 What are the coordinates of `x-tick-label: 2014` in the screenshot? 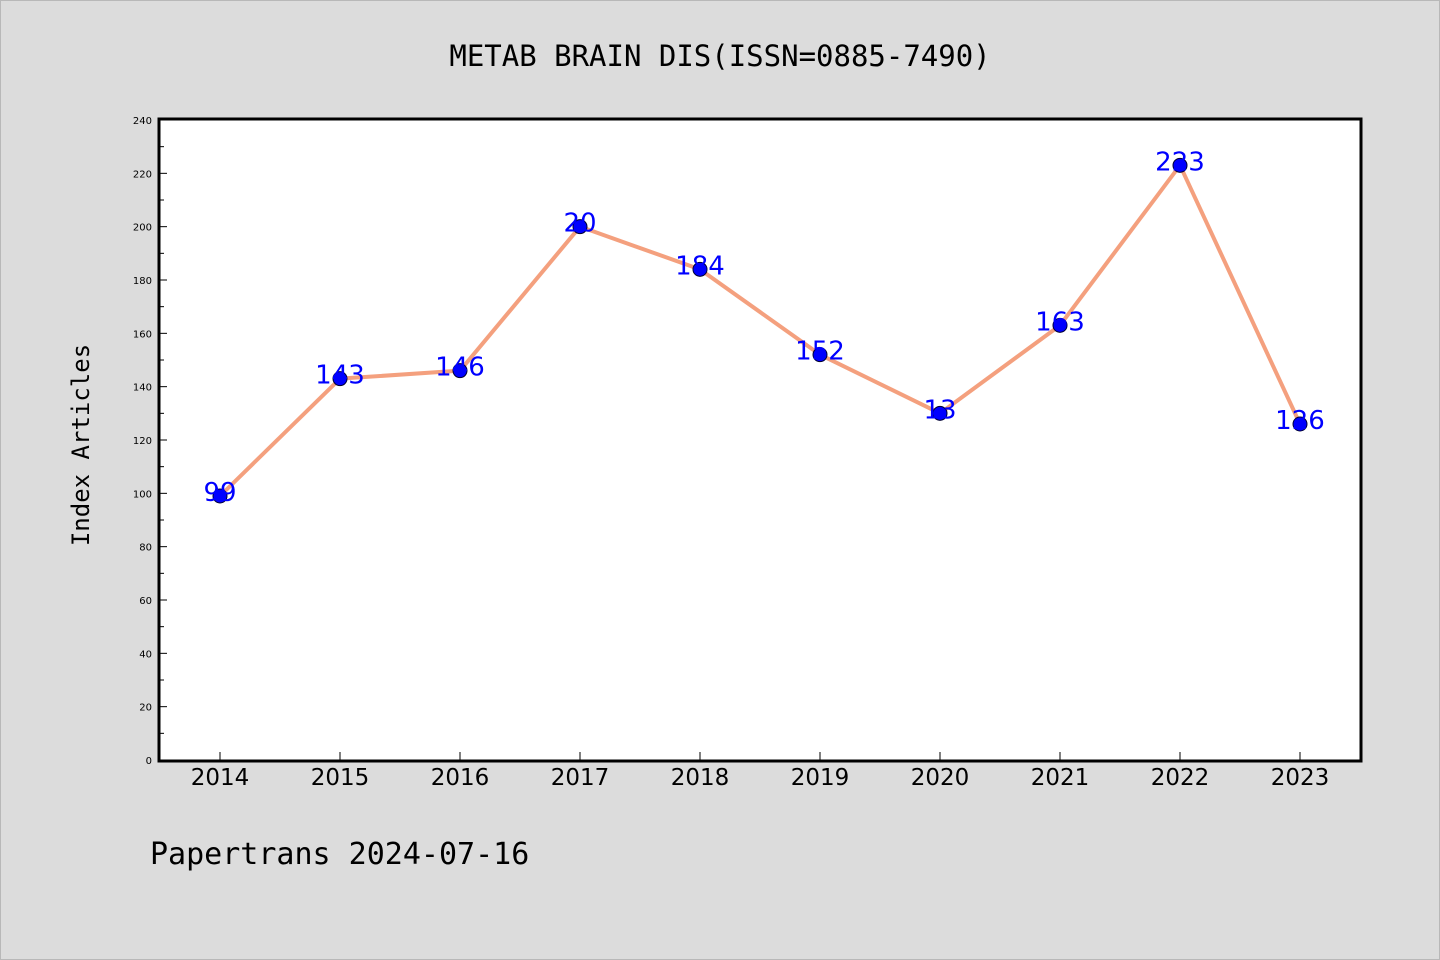 It's located at (220, 778).